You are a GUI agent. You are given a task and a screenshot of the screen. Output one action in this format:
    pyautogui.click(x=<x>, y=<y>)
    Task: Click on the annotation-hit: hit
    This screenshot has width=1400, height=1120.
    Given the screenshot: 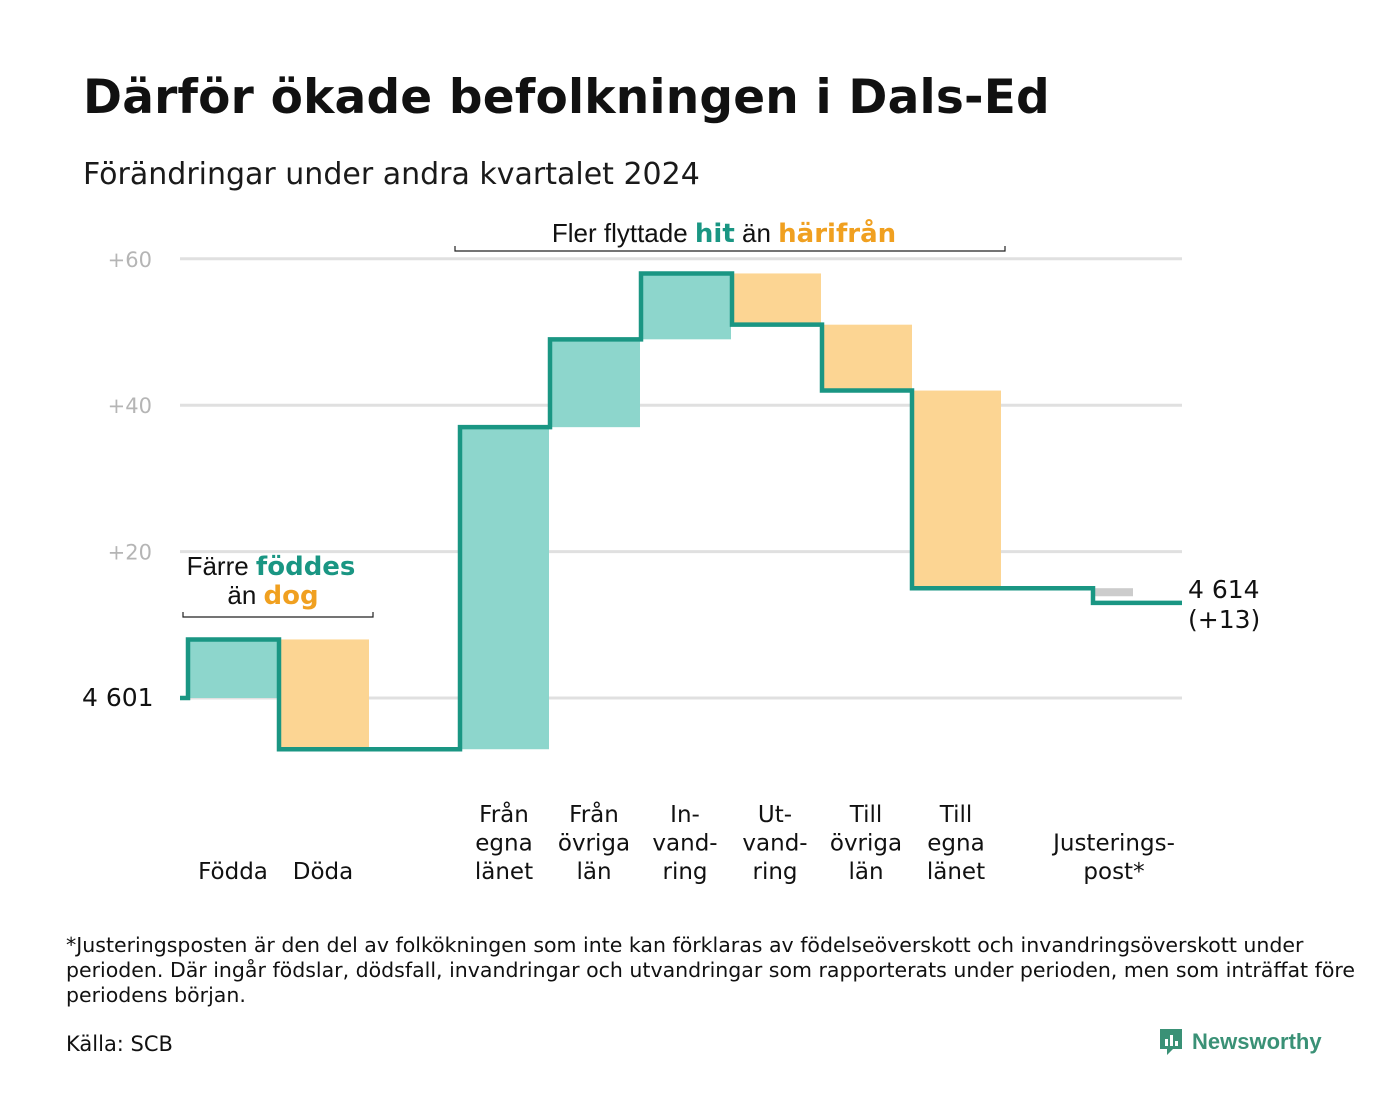 What is the action you would take?
    pyautogui.click(x=715, y=234)
    